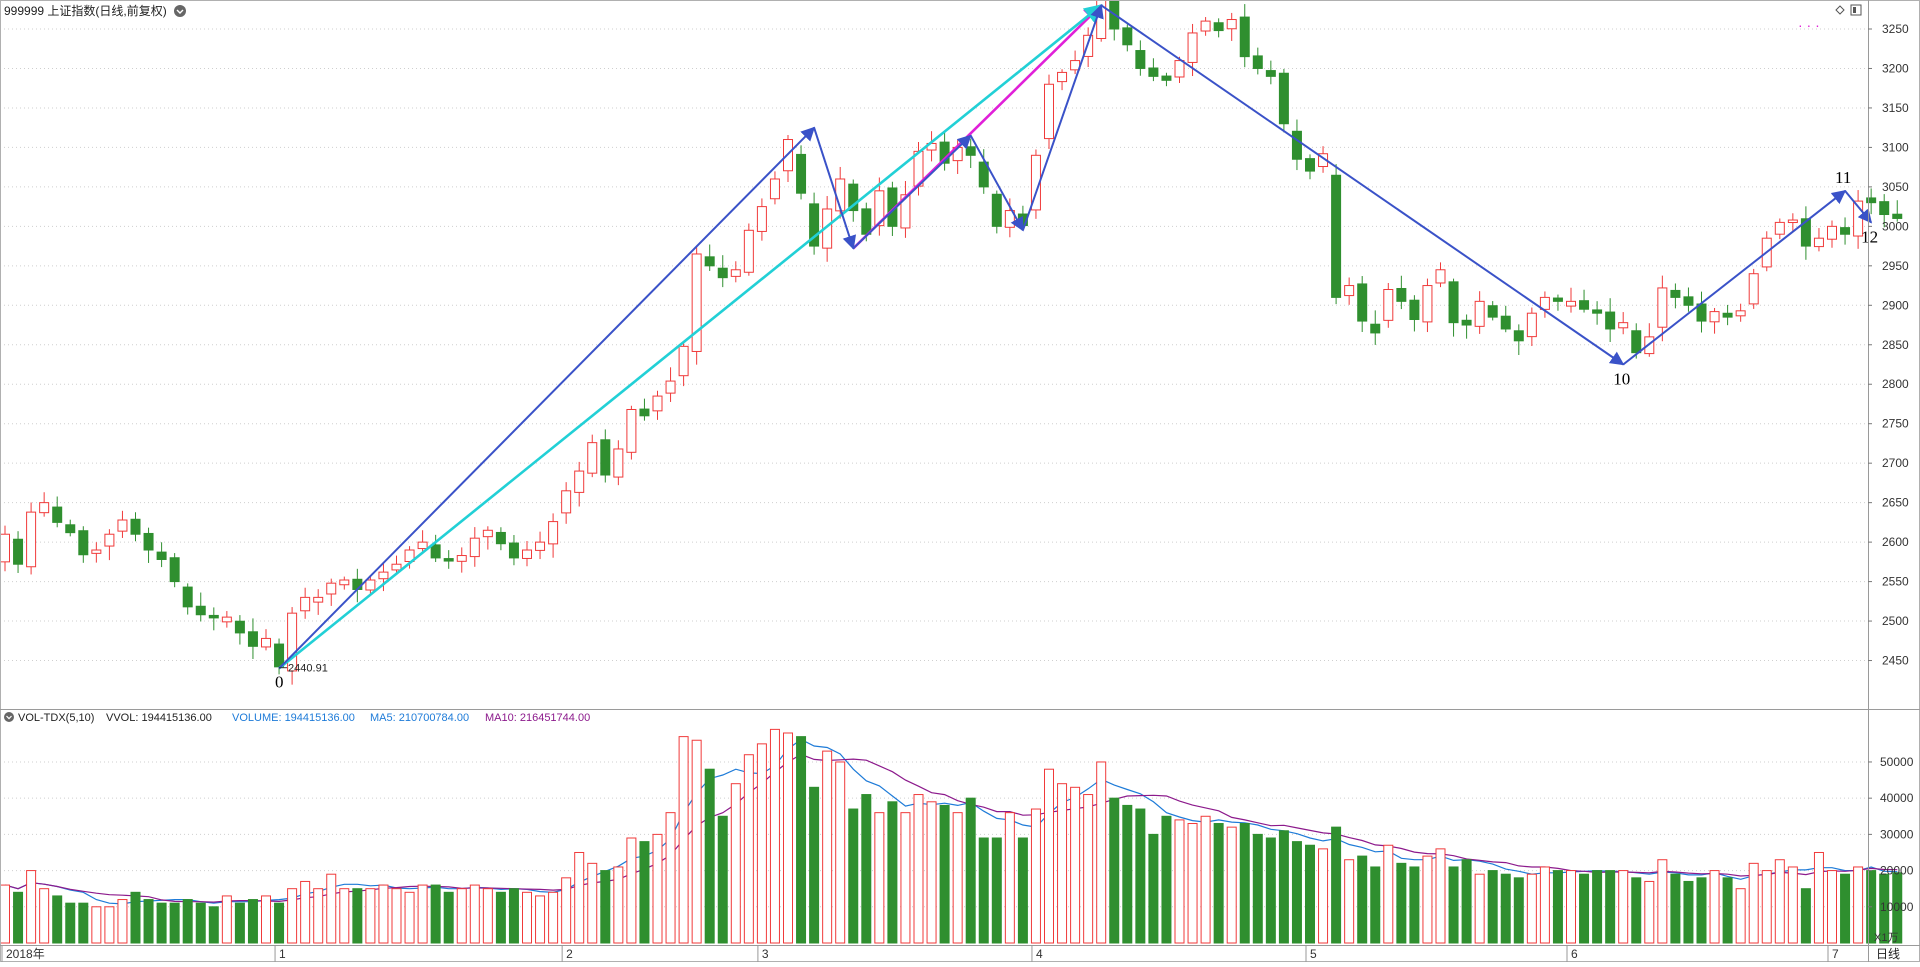 The height and width of the screenshot is (967, 1920). Describe the element at coordinates (159, 718) in the screenshot. I see `vvol-value: VVOL: 194415136.00` at that location.